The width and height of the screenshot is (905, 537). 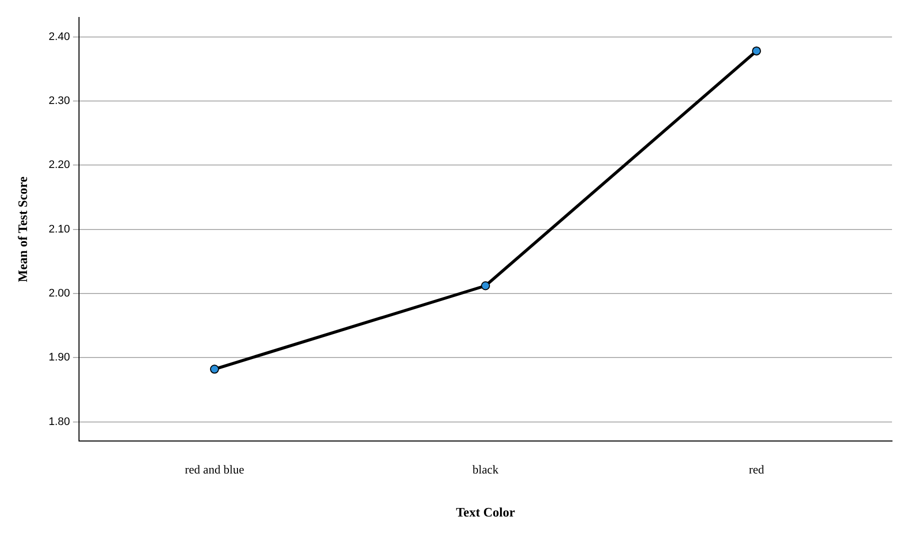 What do you see at coordinates (756, 469) in the screenshot?
I see `x-tick-label: red` at bounding box center [756, 469].